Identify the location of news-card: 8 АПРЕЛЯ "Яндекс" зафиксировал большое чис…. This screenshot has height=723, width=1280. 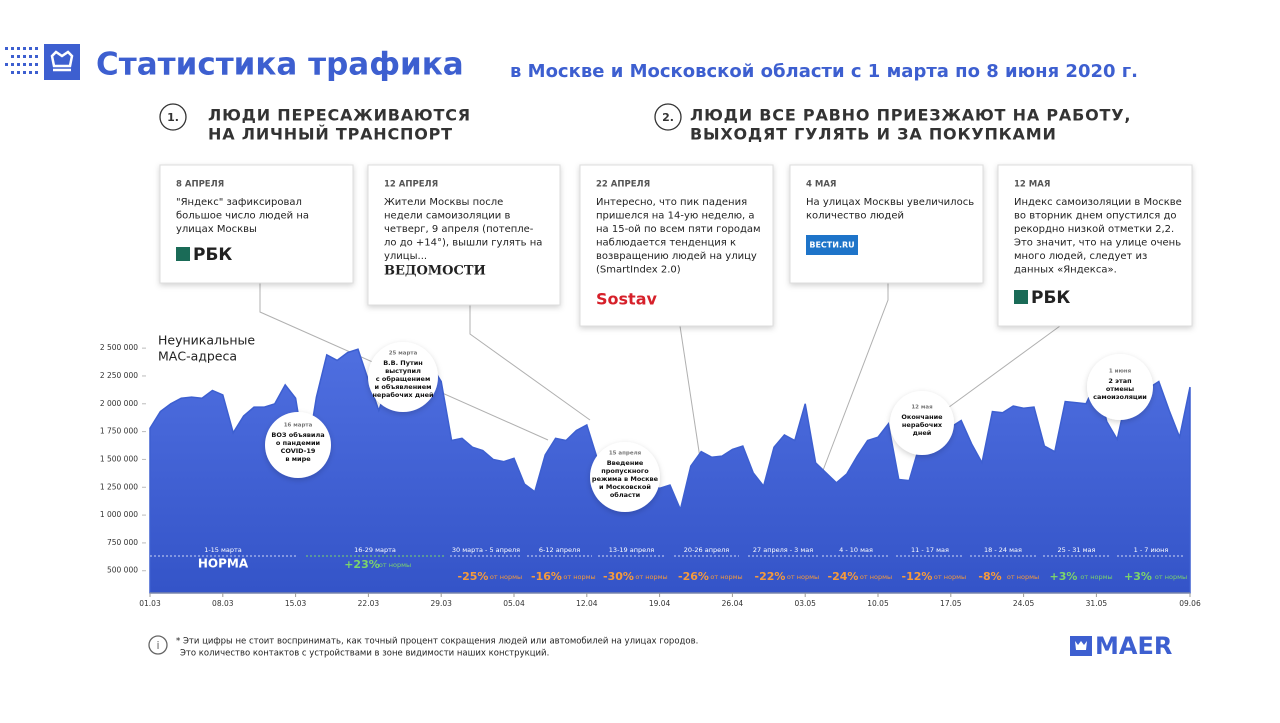
(256, 224).